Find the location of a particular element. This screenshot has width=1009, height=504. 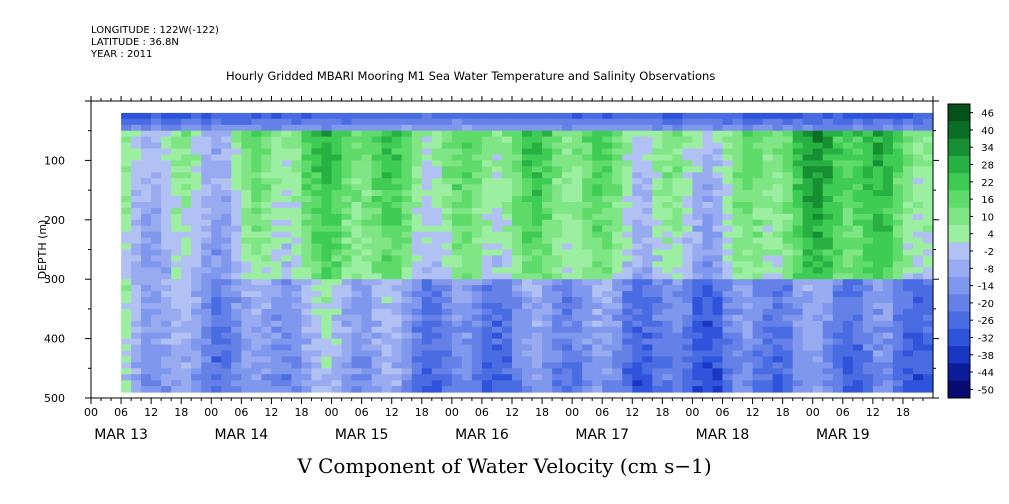

colorbar-swatch is located at coordinates (959, 113).